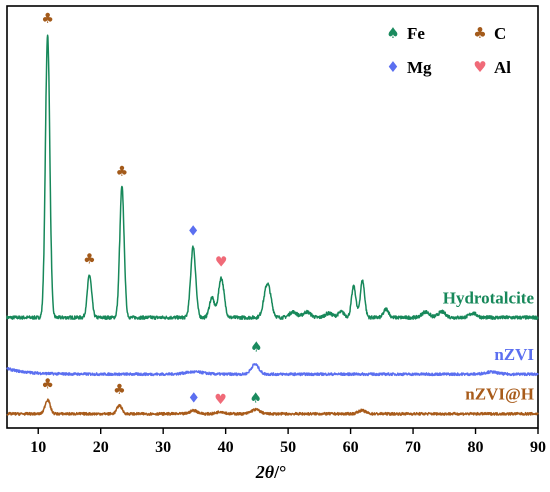 The width and height of the screenshot is (550, 492). Describe the element at coordinates (514, 354) in the screenshot. I see `series-label-nzvi: nZVI` at that location.